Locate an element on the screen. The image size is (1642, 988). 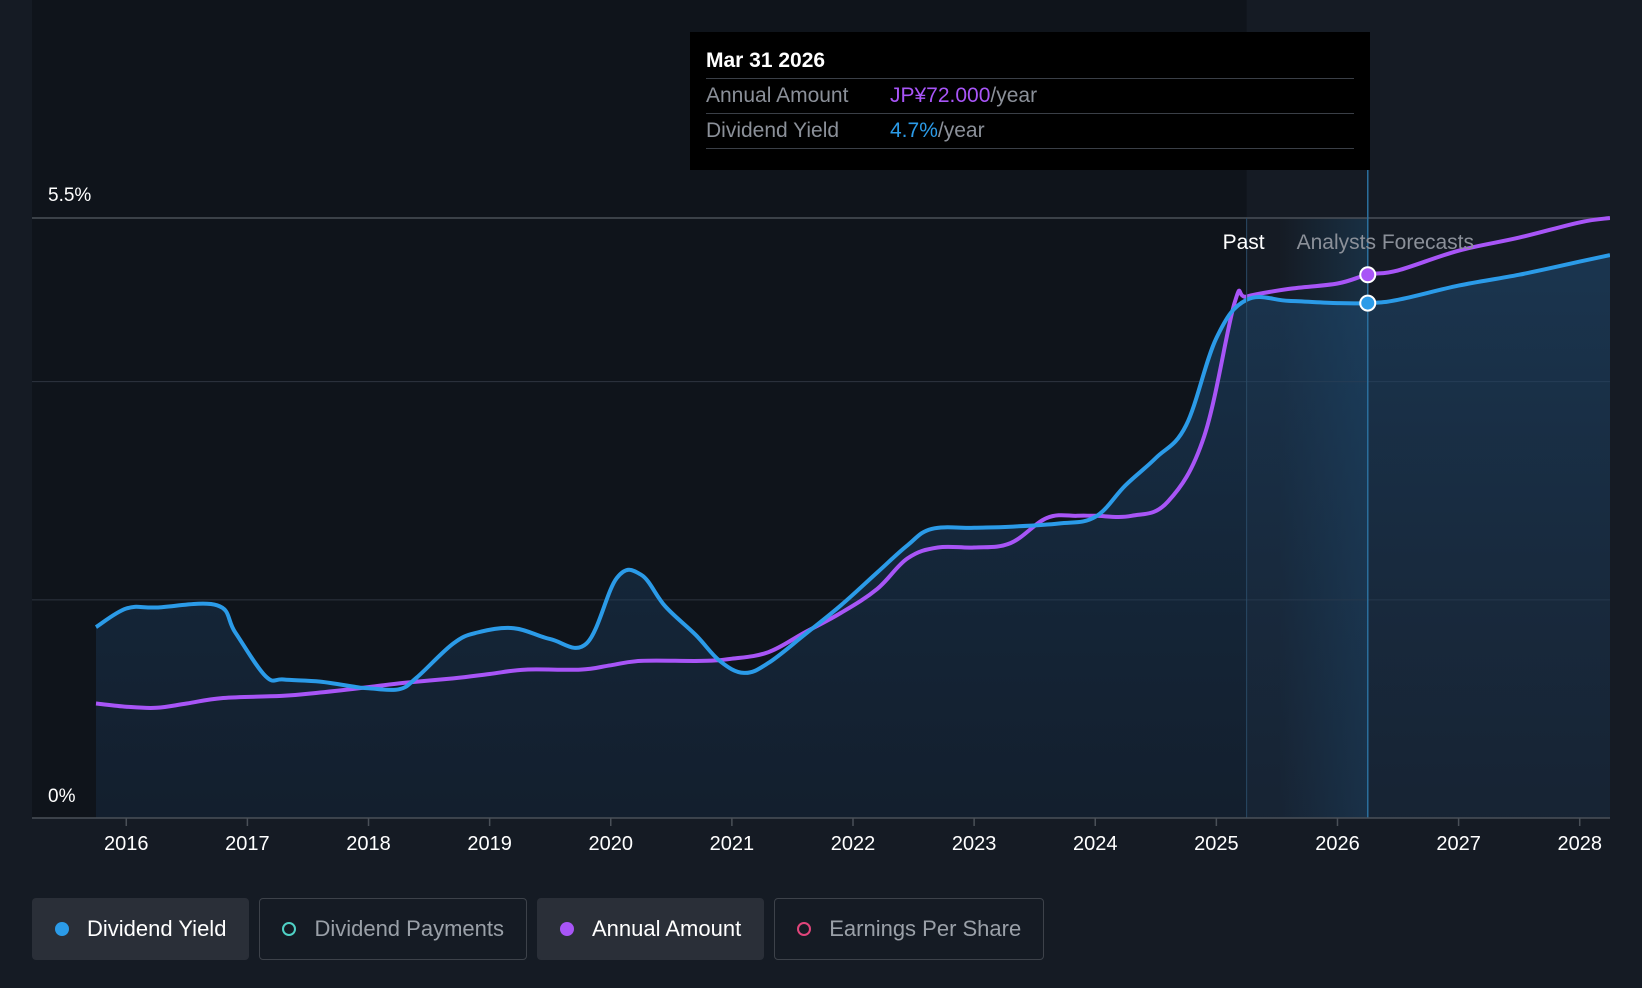
legend-dot-annual-amount is located at coordinates (566, 929).